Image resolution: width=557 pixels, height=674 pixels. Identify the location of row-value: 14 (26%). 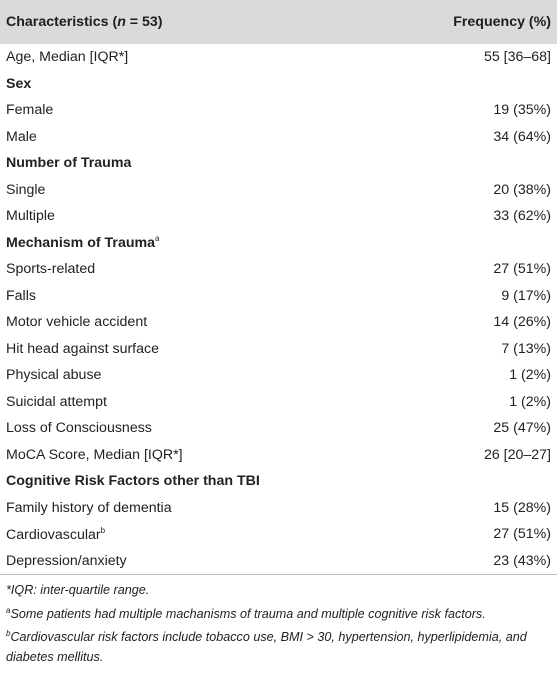
(522, 322).